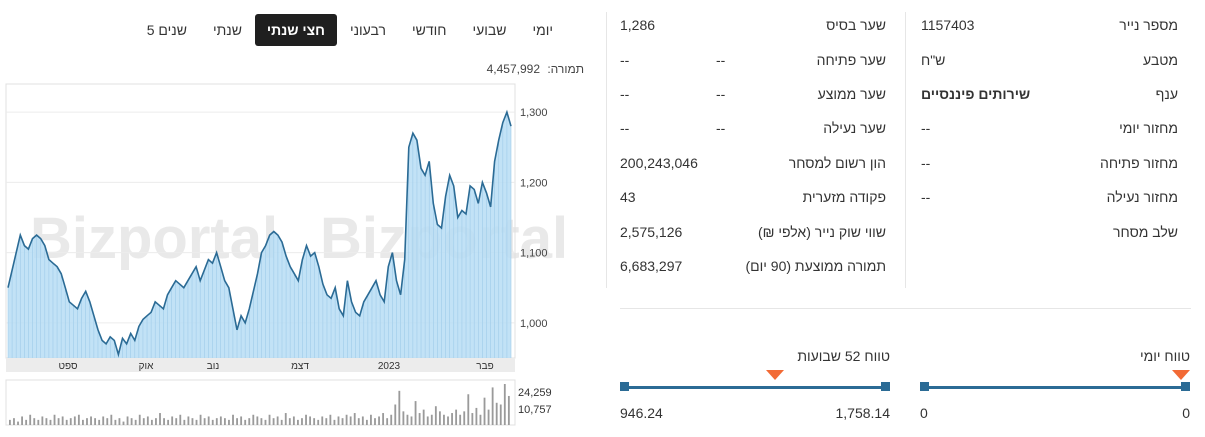 This screenshot has width=1205, height=437. What do you see at coordinates (924, 413) in the screenshot?
I see `range-low: 0` at bounding box center [924, 413].